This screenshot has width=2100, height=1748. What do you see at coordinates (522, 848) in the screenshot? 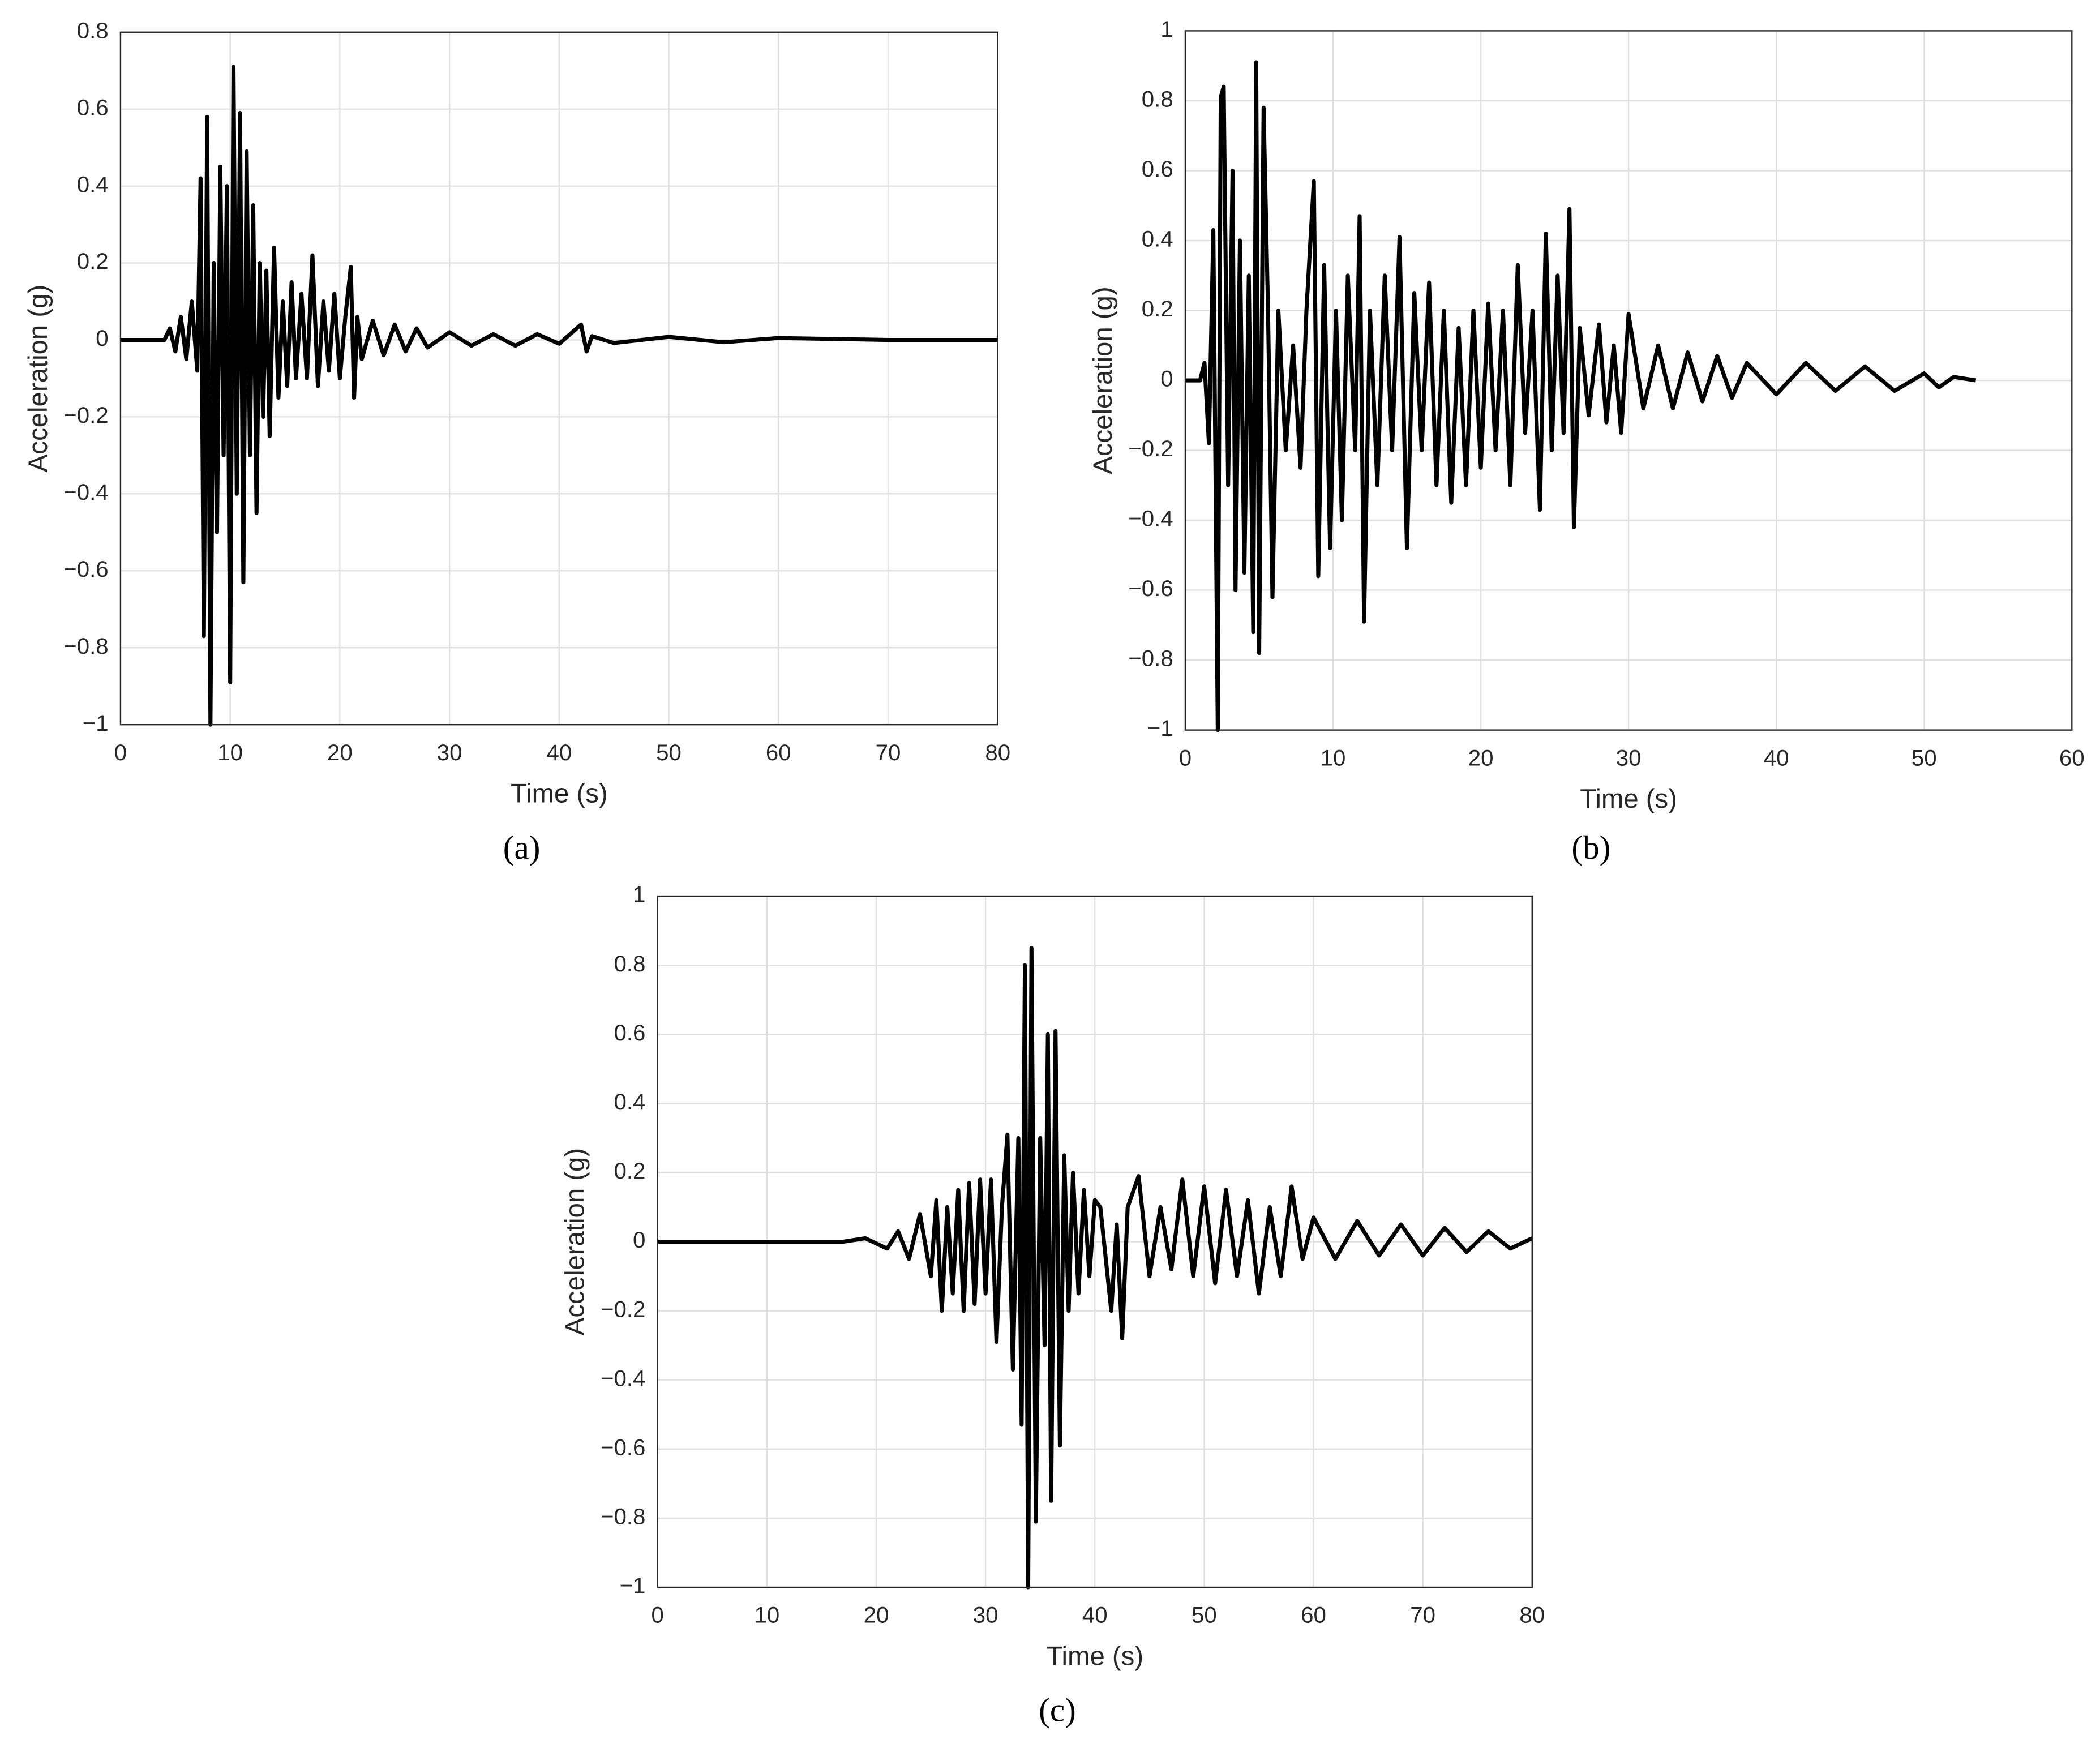
I see `panel-label: (a)` at bounding box center [522, 848].